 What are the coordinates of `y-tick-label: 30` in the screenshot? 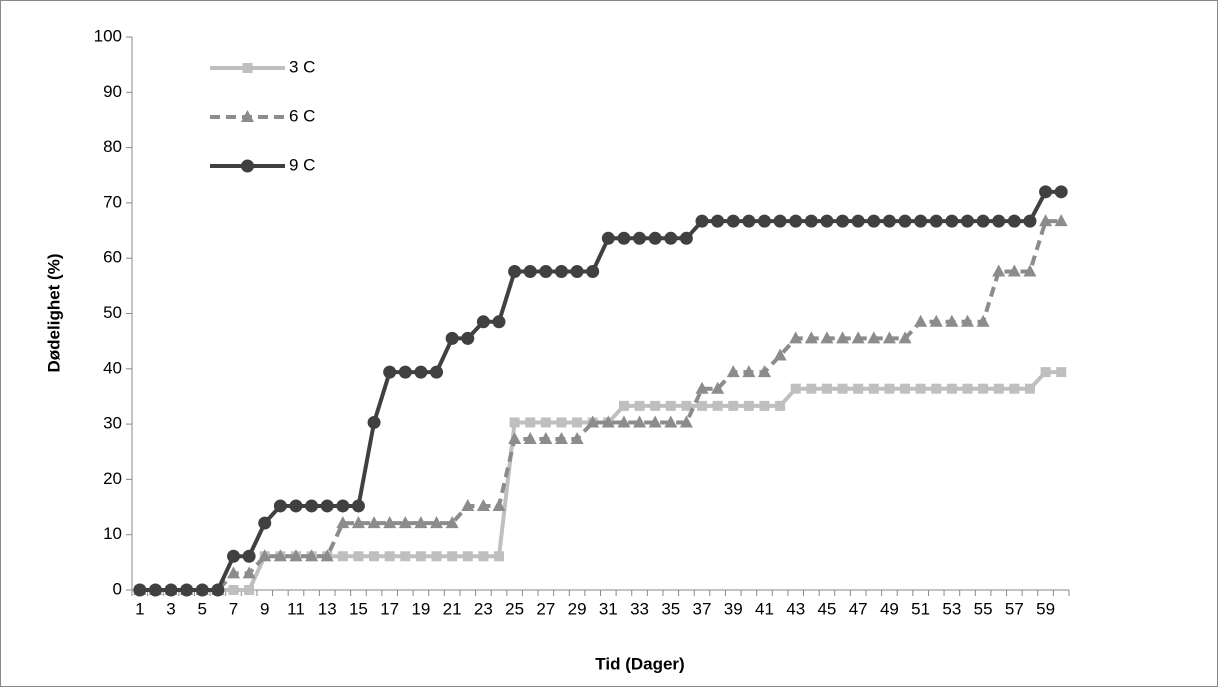 It's located at (112, 423).